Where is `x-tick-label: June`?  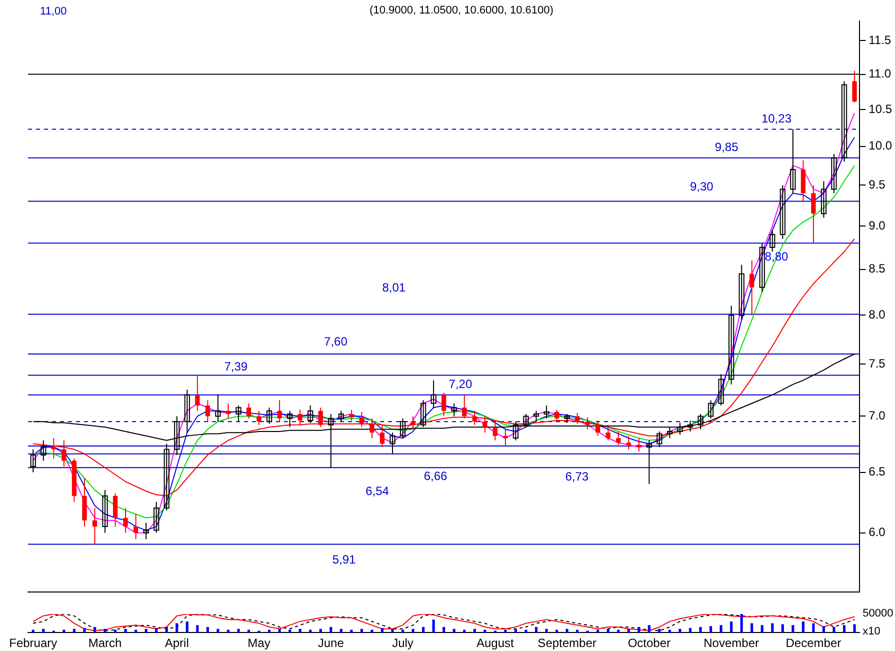
x-tick-label: June is located at coordinates (331, 643).